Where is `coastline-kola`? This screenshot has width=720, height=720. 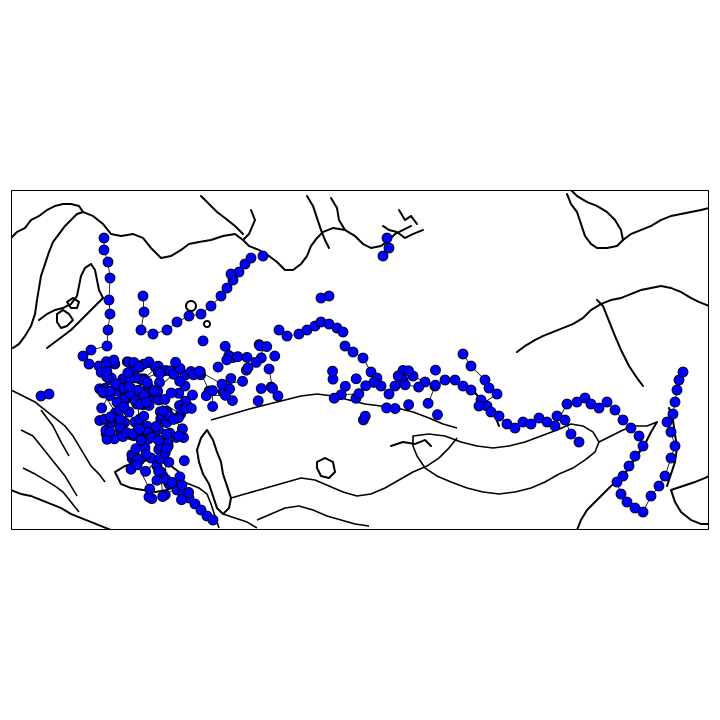 coastline-kola is located at coordinates (166, 235).